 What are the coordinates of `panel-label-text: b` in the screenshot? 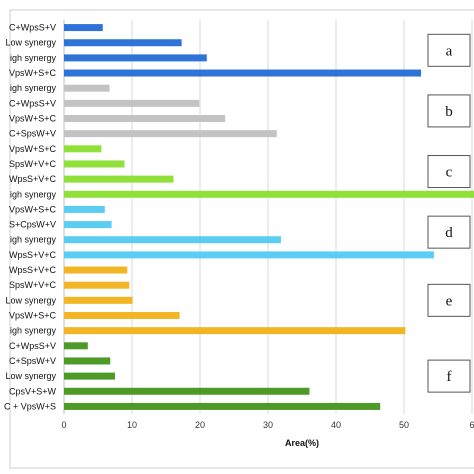 It's located at (449, 112).